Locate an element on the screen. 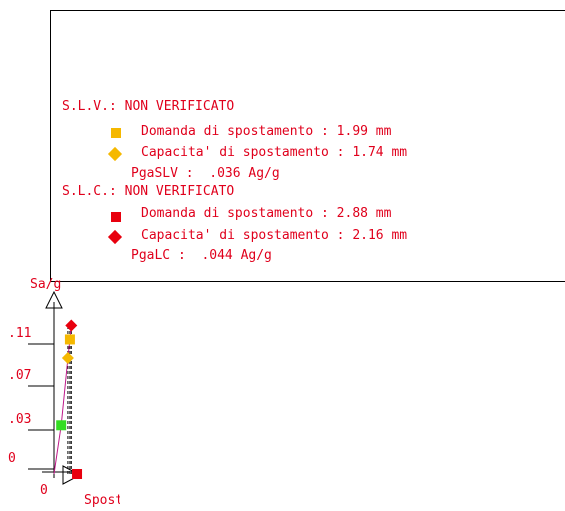 The height and width of the screenshot is (511, 565). slv-pga-text: PgaSLV : .036 Ag/g is located at coordinates (205, 173).